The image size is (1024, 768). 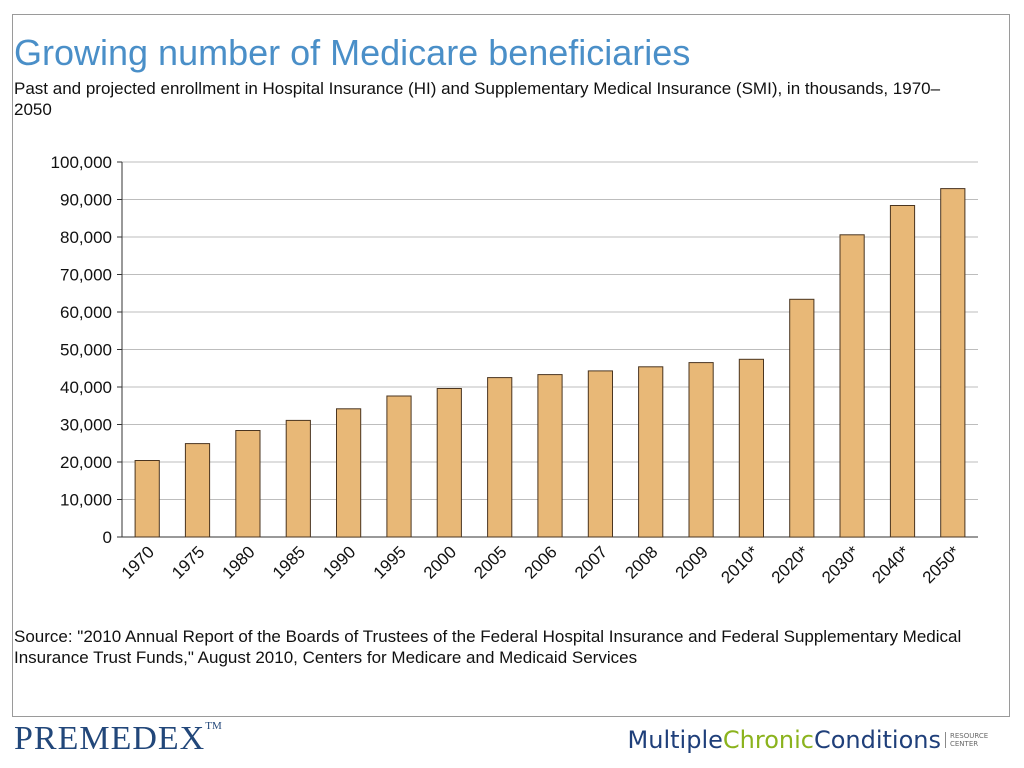 I want to click on chart-title: Growing number of Medicare beneficiaries, so click(x=352, y=52).